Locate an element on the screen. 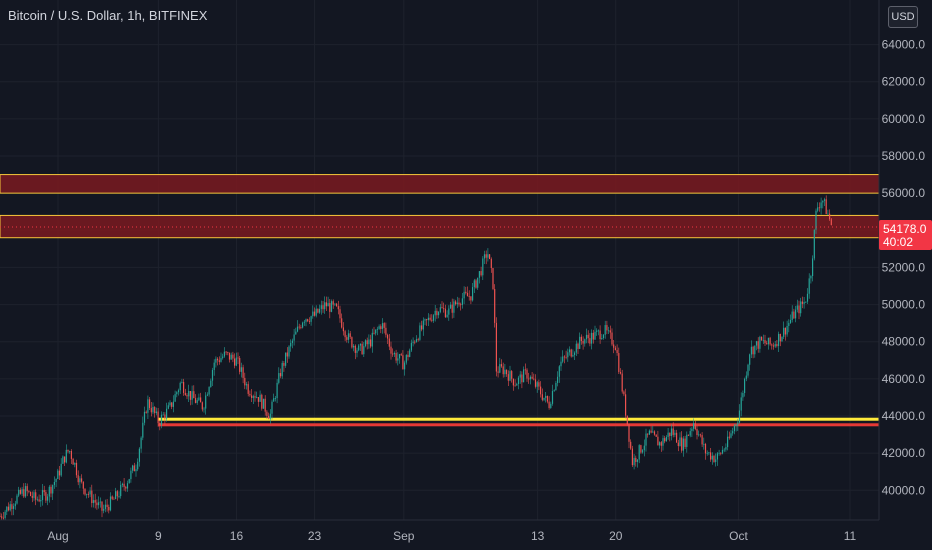 Image resolution: width=932 pixels, height=550 pixels. price-tick-label: 50000.0 is located at coordinates (904, 305).